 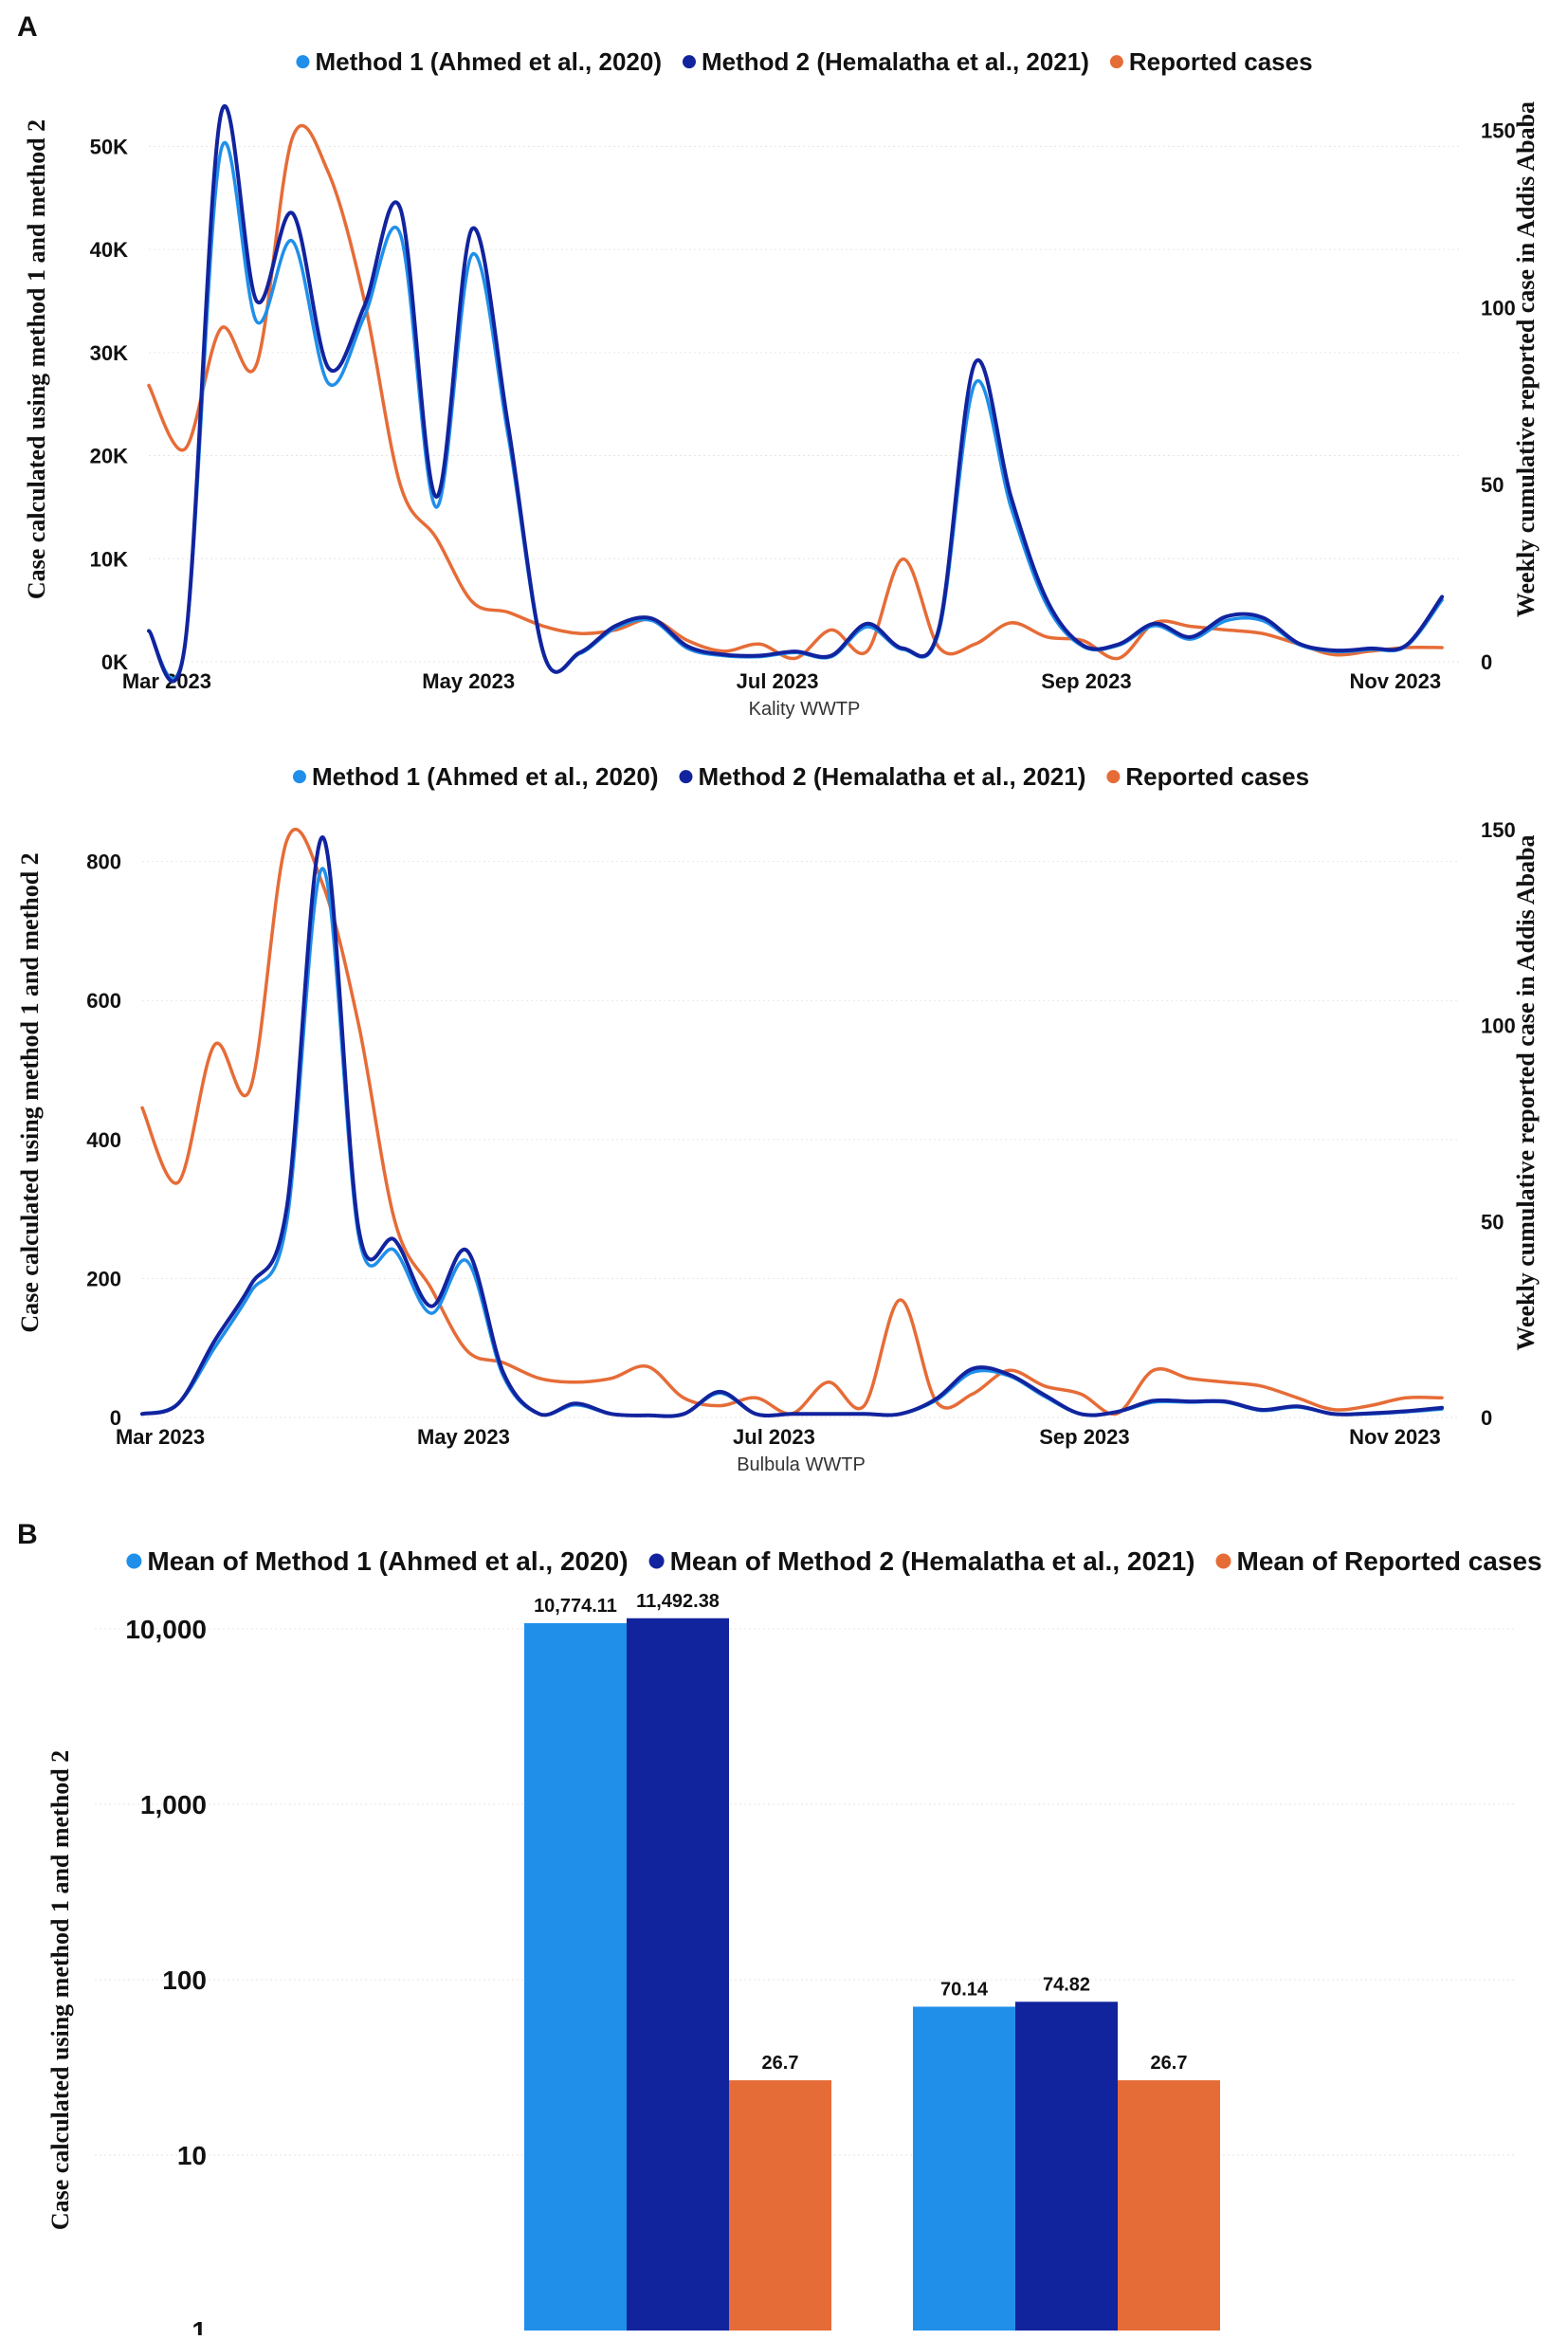 What do you see at coordinates (575, 1606) in the screenshot?
I see `bar-data-label: 10,774.11` at bounding box center [575, 1606].